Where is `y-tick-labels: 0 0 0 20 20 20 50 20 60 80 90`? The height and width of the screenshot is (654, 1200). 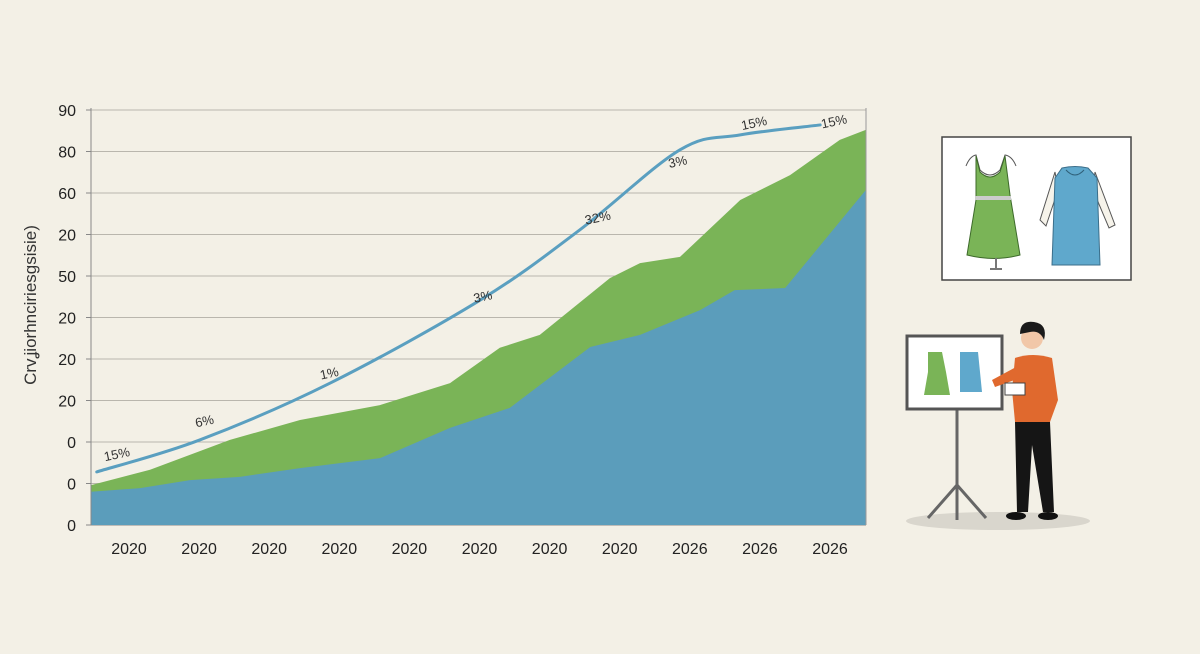 y-tick-labels: 0 0 0 20 20 20 50 20 60 80 90 is located at coordinates (67, 319).